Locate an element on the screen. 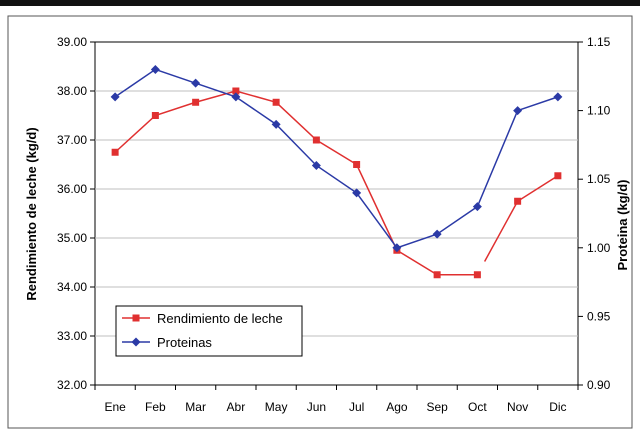  right-tick-label: 1.00 is located at coordinates (599, 248).